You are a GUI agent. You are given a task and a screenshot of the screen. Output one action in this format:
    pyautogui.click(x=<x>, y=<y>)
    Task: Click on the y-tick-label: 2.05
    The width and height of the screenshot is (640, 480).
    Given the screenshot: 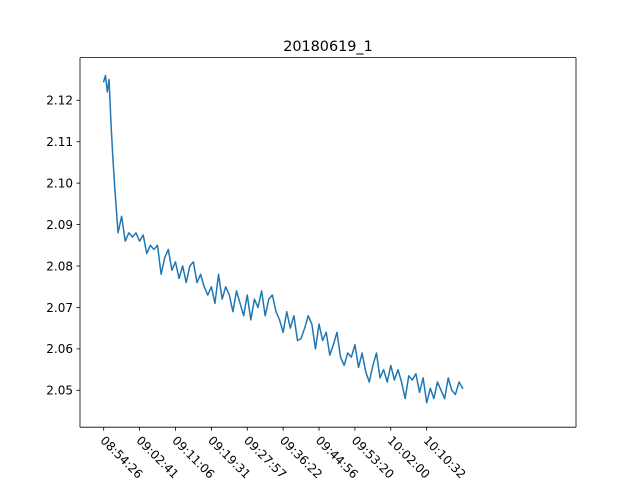 What is the action you would take?
    pyautogui.click(x=59, y=391)
    